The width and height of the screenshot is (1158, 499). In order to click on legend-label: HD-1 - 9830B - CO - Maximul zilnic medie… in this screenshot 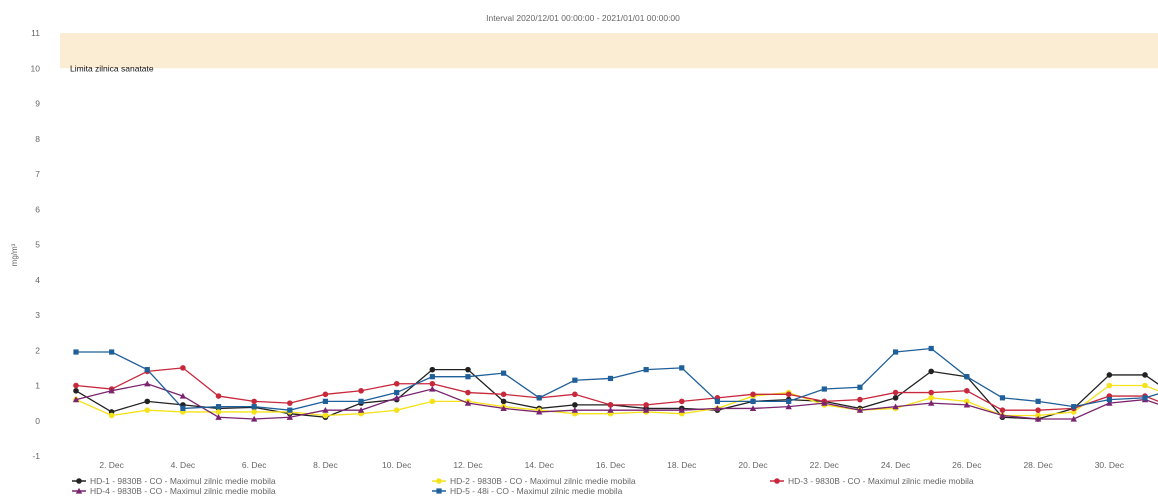, I will do `click(183, 481)`.